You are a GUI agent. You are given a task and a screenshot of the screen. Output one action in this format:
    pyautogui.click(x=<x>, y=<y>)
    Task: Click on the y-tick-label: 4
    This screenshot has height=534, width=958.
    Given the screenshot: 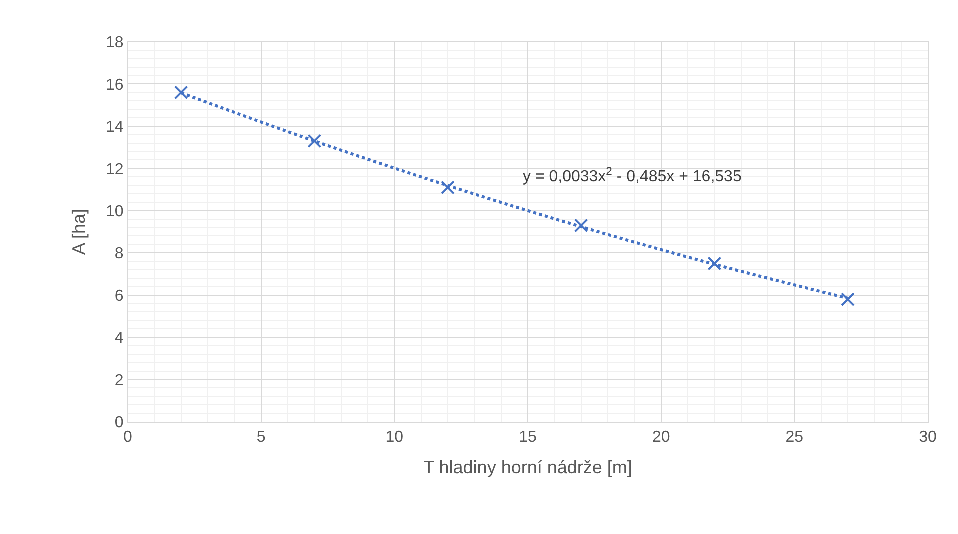 What is the action you would take?
    pyautogui.click(x=119, y=339)
    